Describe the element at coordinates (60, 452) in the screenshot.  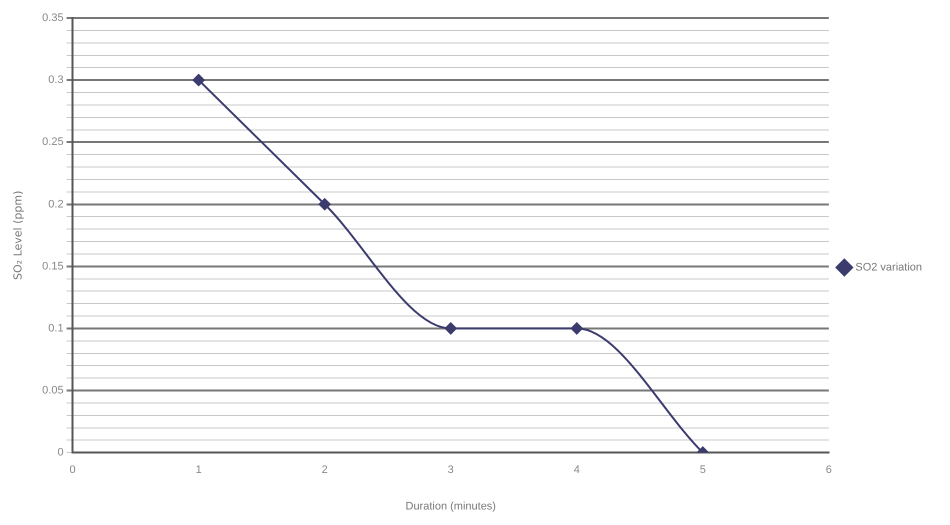
I see `y-tick-label: 0` at that location.